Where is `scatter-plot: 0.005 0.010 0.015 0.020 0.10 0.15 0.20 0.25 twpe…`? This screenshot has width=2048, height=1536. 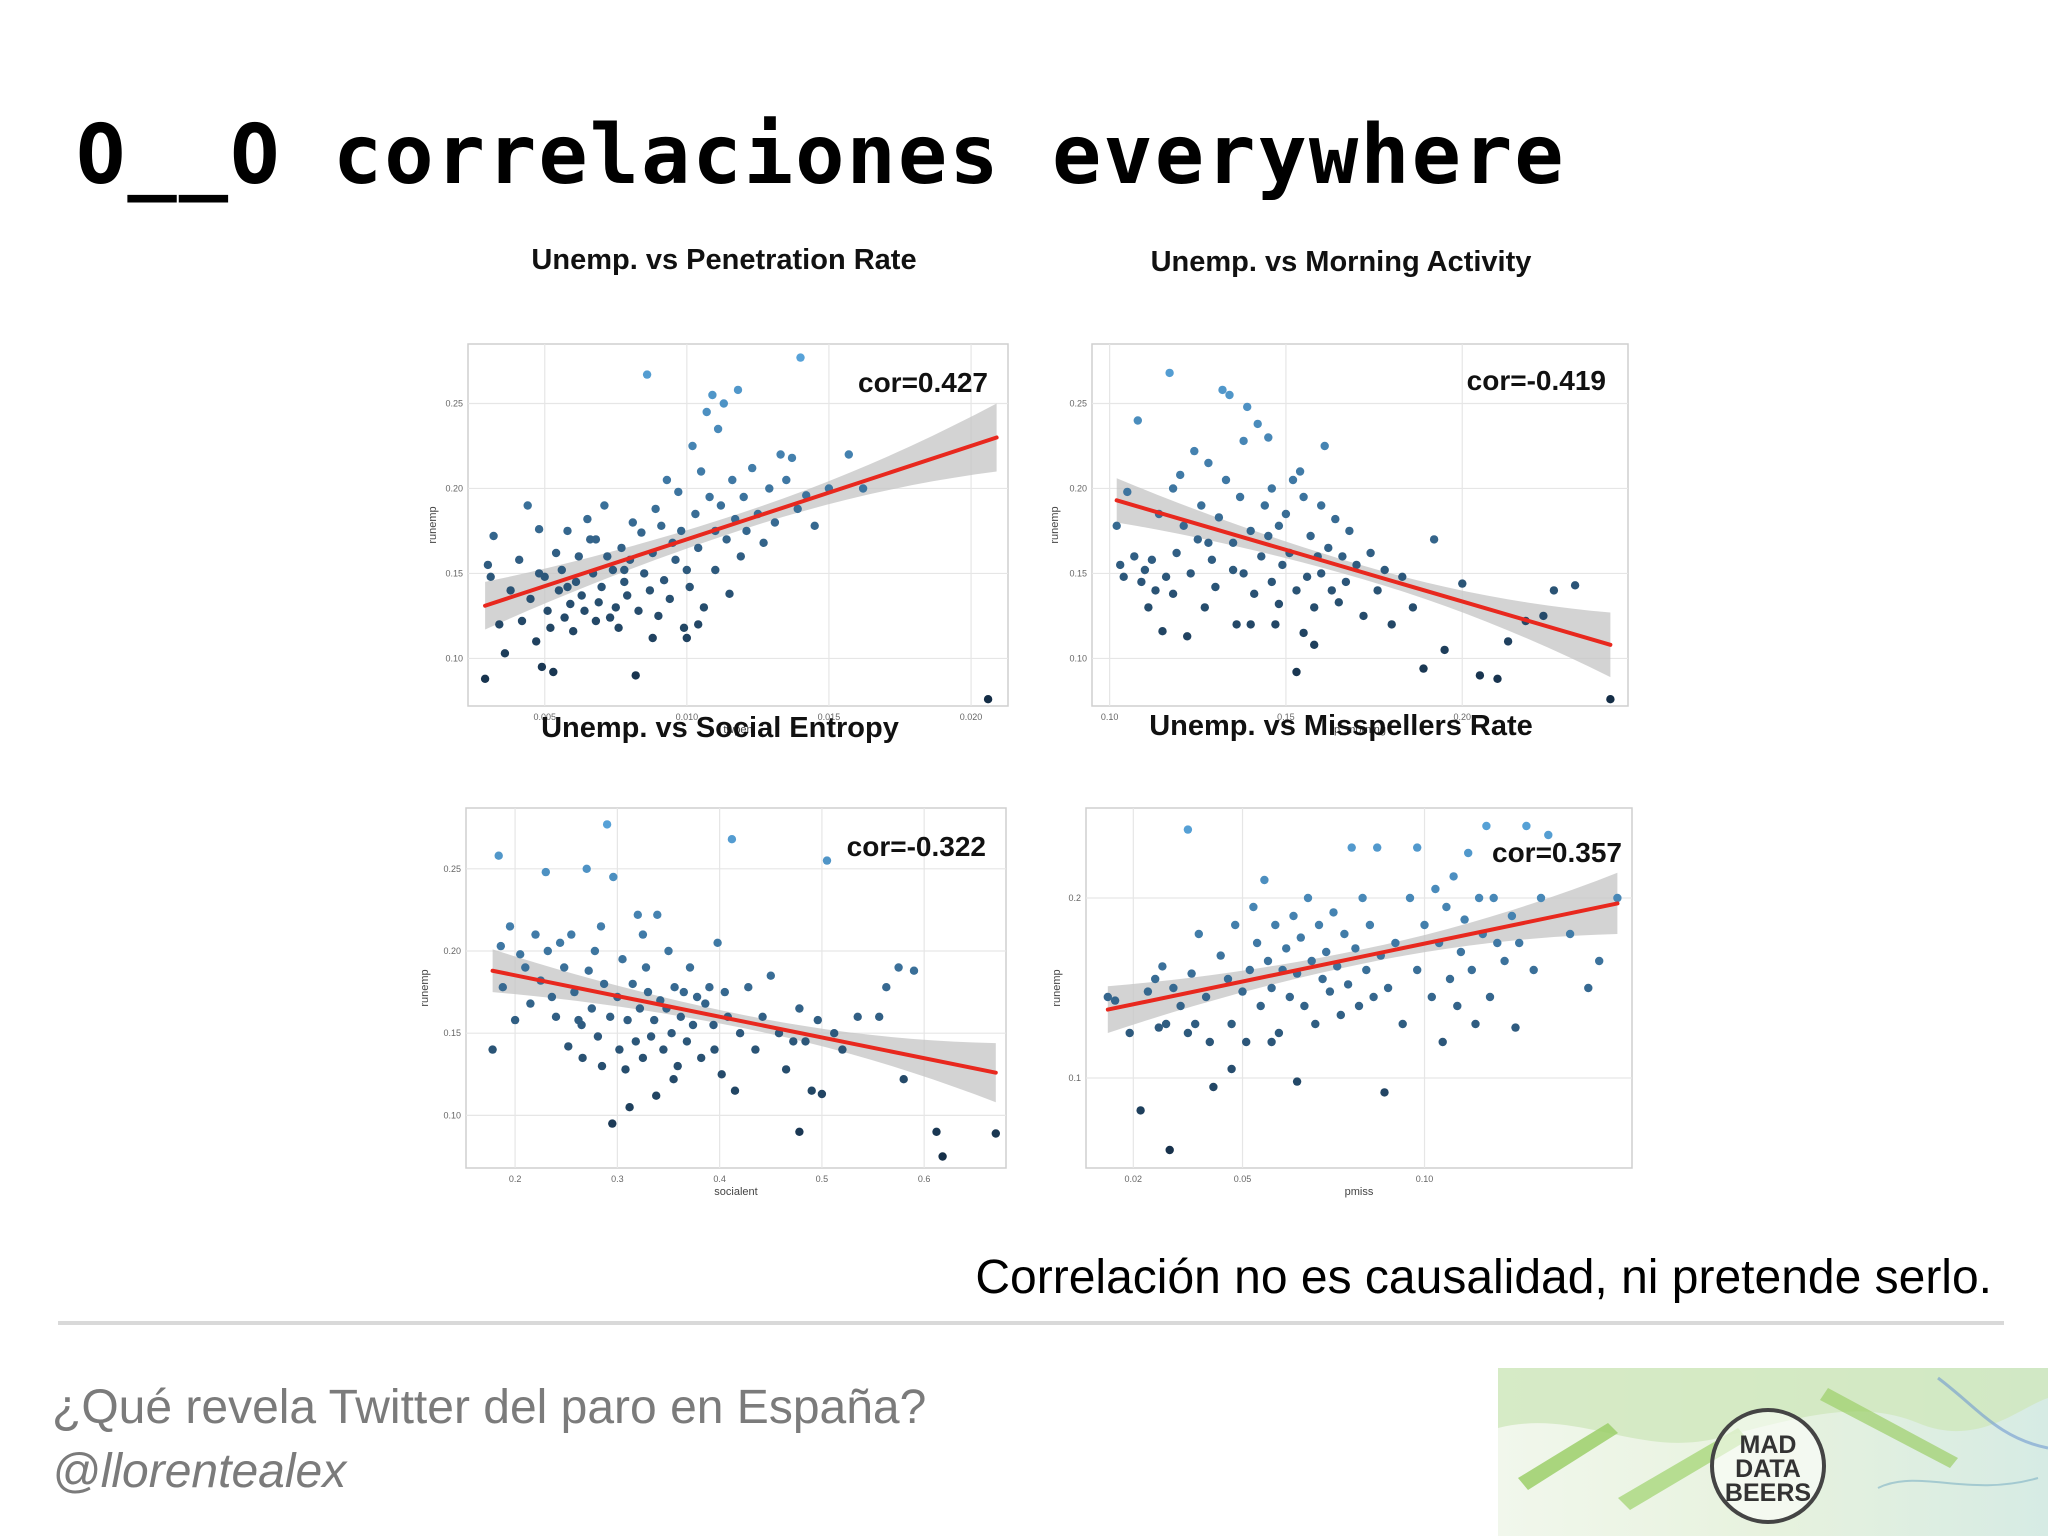
scatter-plot: 0.005 0.010 0.015 0.020 0.10 0.15 0.20 0.25 twpe… is located at coordinates (718, 539).